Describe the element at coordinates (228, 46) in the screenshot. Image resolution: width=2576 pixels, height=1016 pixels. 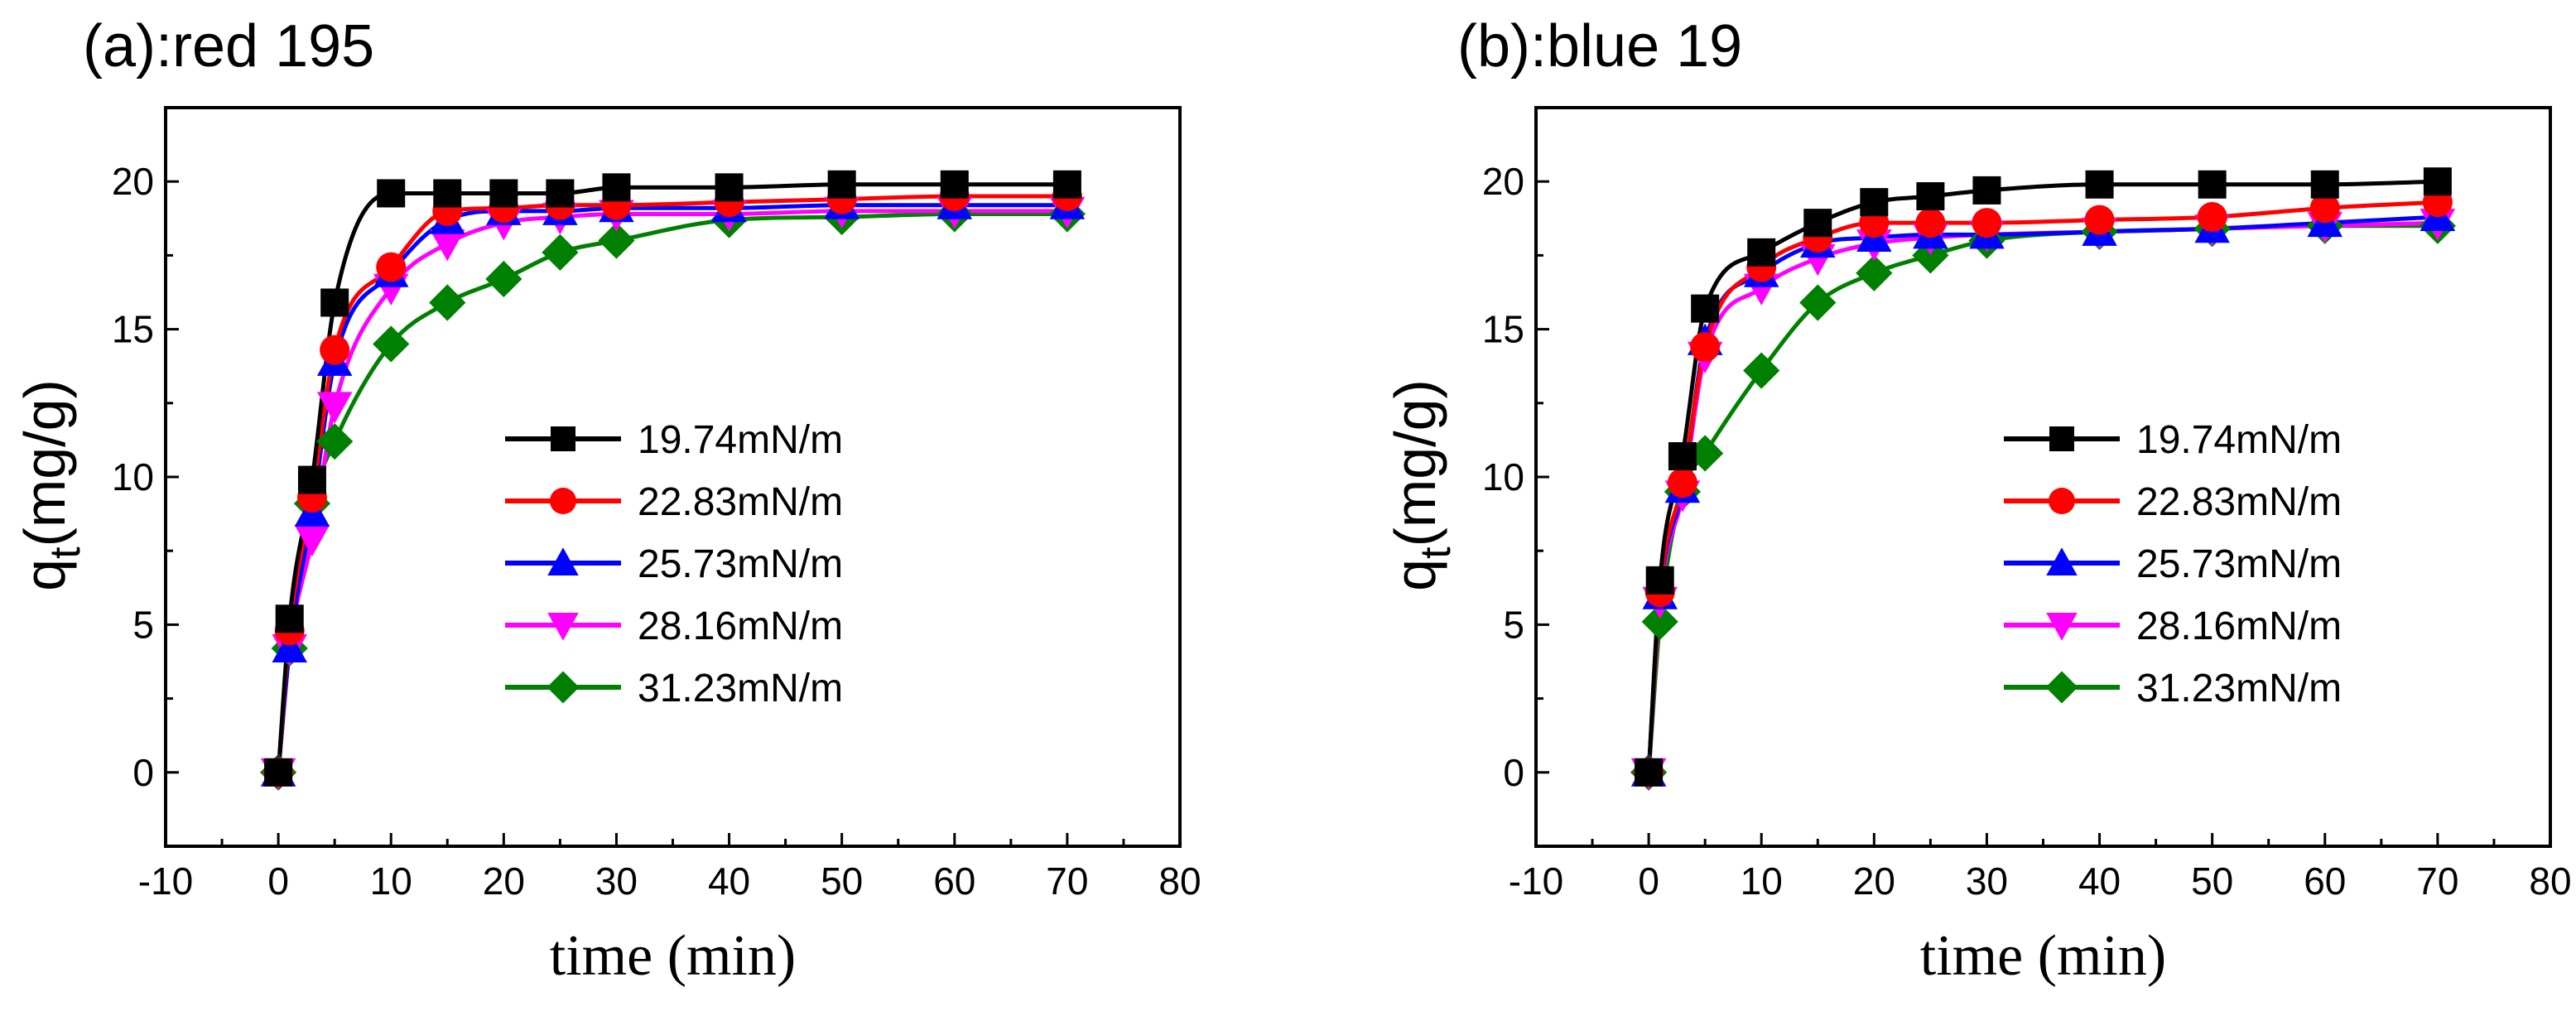
I see `panel-title: (a):red 195` at that location.